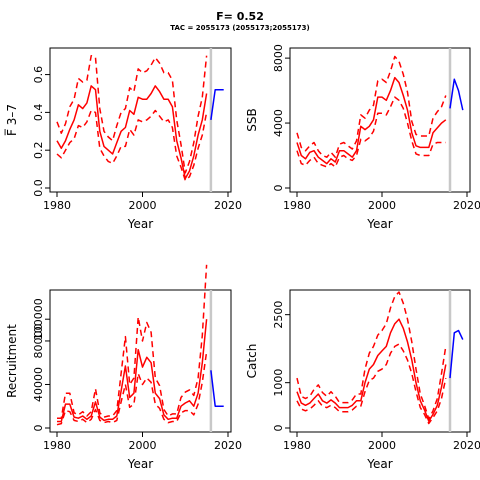 This screenshot has width=480, height=480. I want to click on y-tick-label: 1000, so click(278, 383).